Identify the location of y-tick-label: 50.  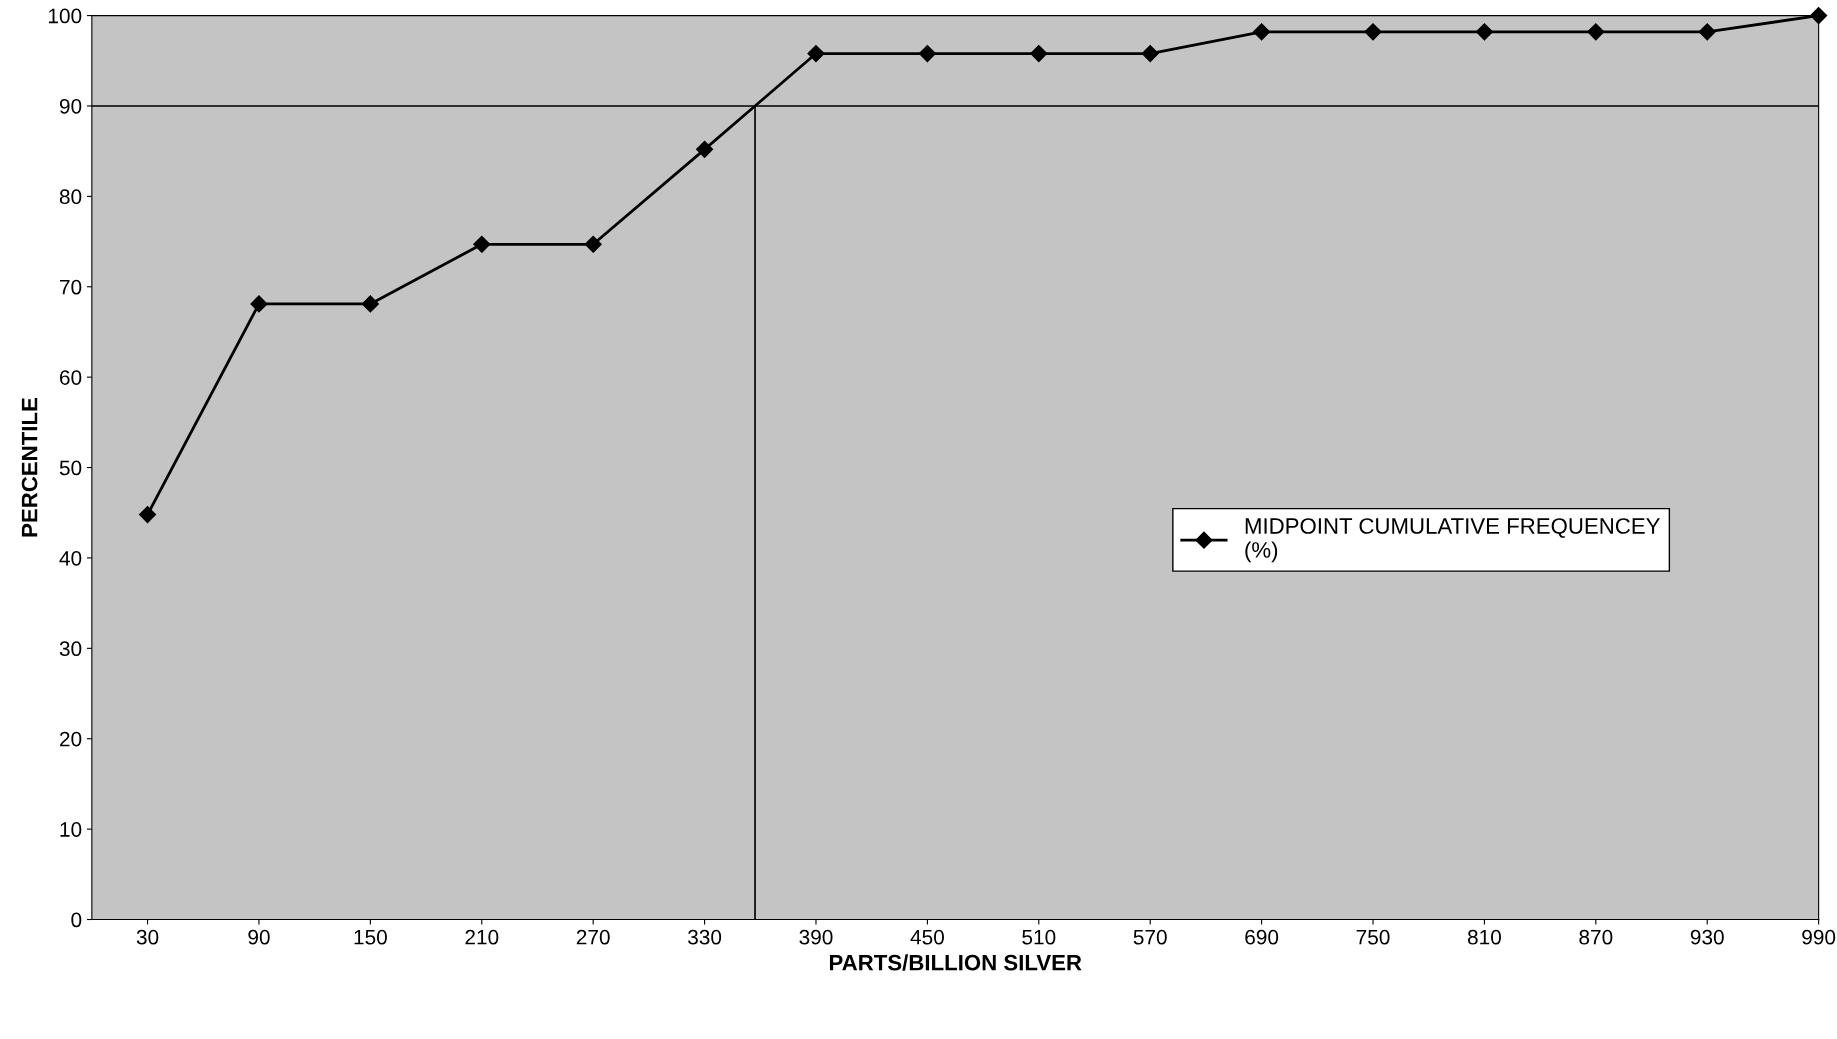
(70, 468).